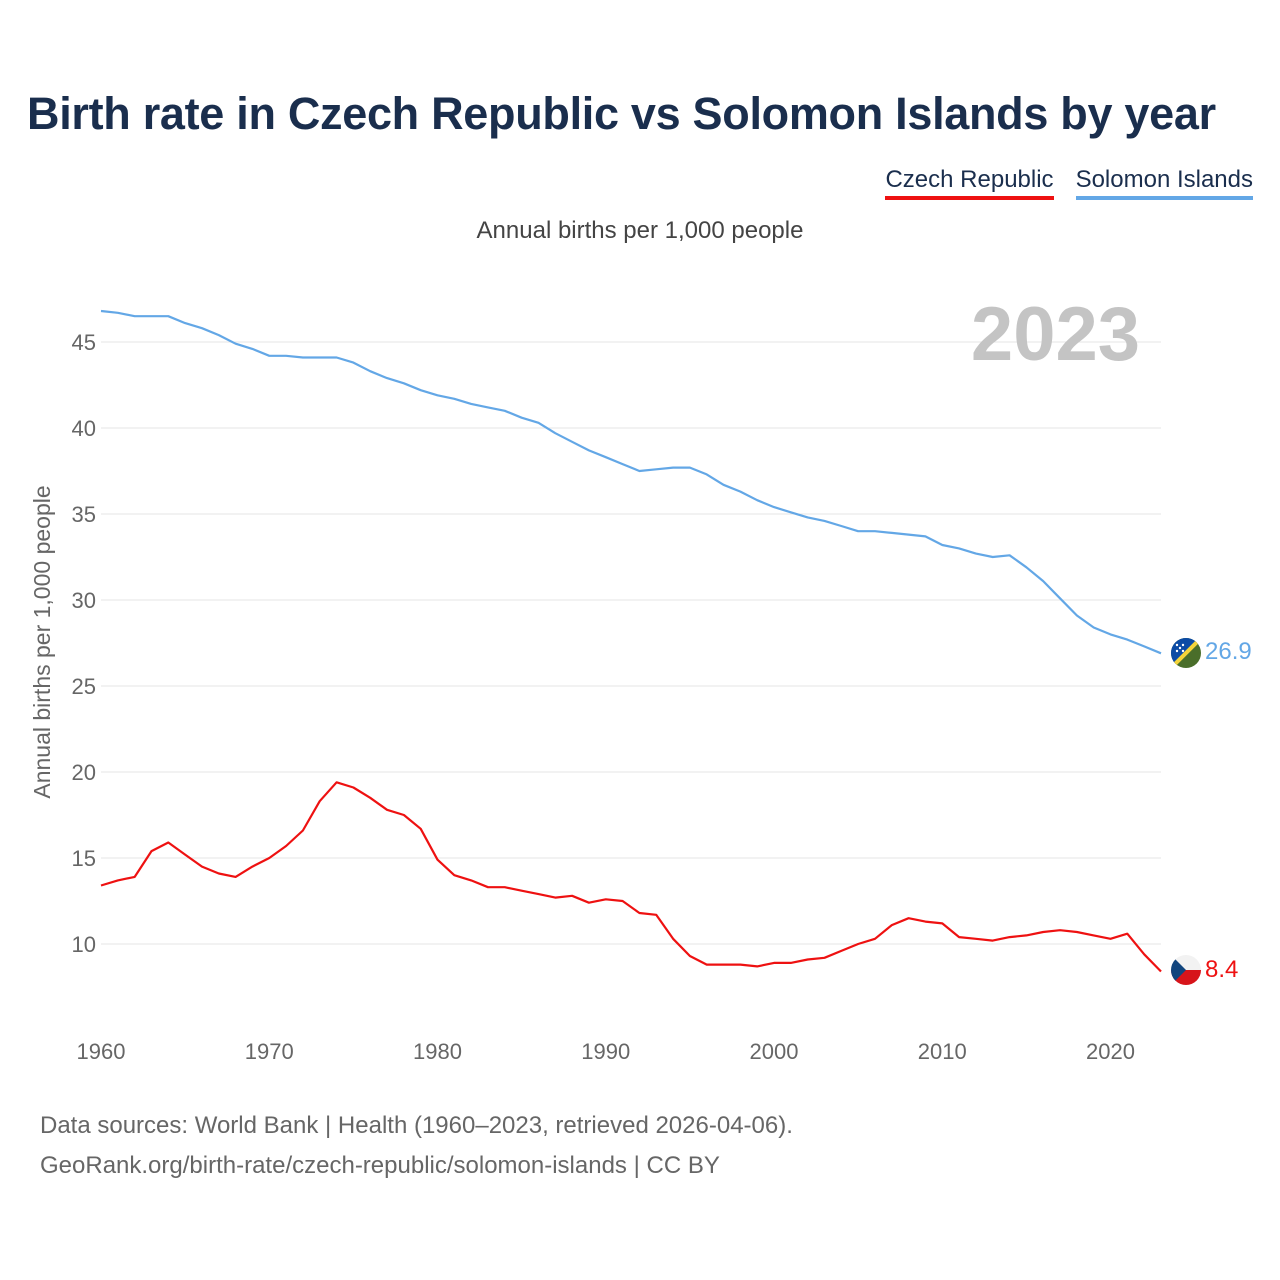  I want to click on y-tick-label: 45, so click(84, 342).